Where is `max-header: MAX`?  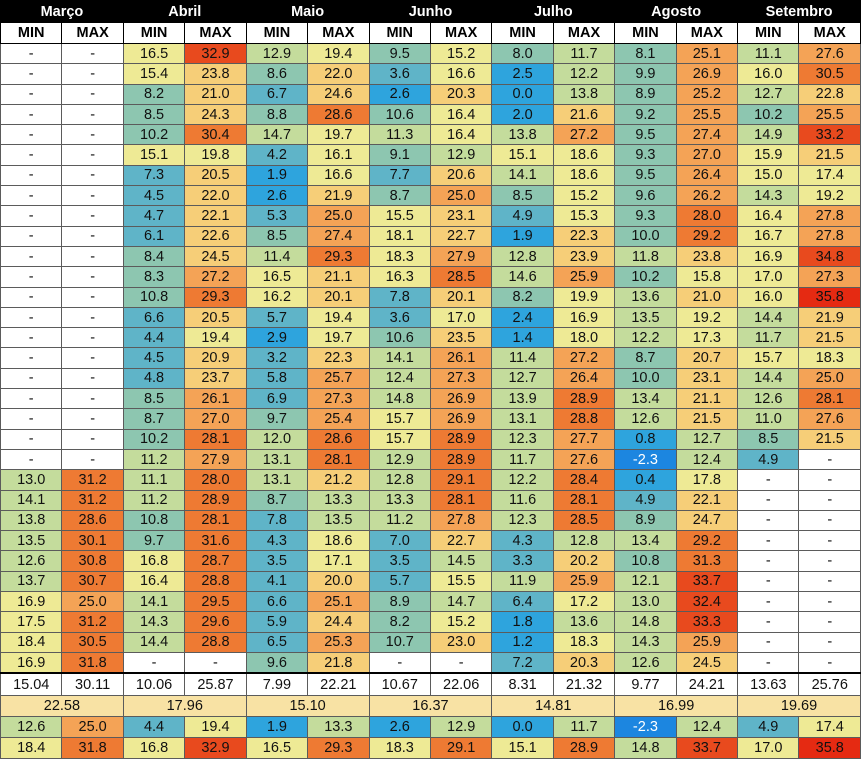 max-header: MAX is located at coordinates (707, 33).